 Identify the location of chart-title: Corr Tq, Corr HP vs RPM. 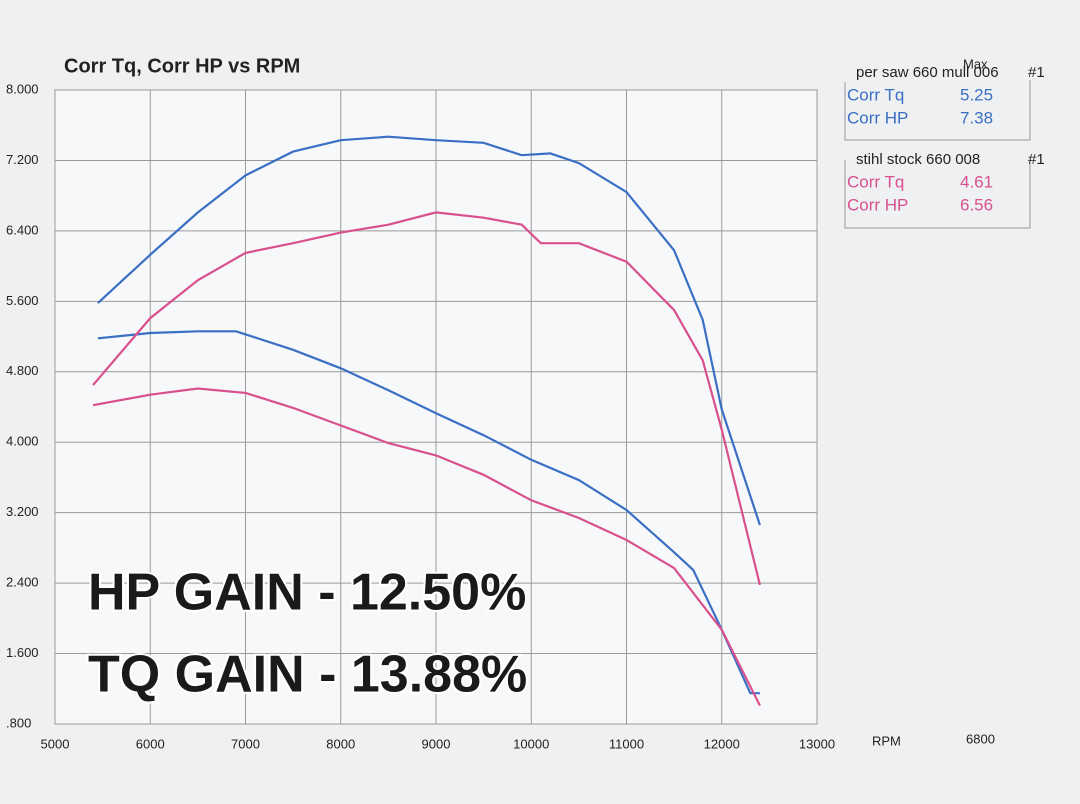
(182, 66).